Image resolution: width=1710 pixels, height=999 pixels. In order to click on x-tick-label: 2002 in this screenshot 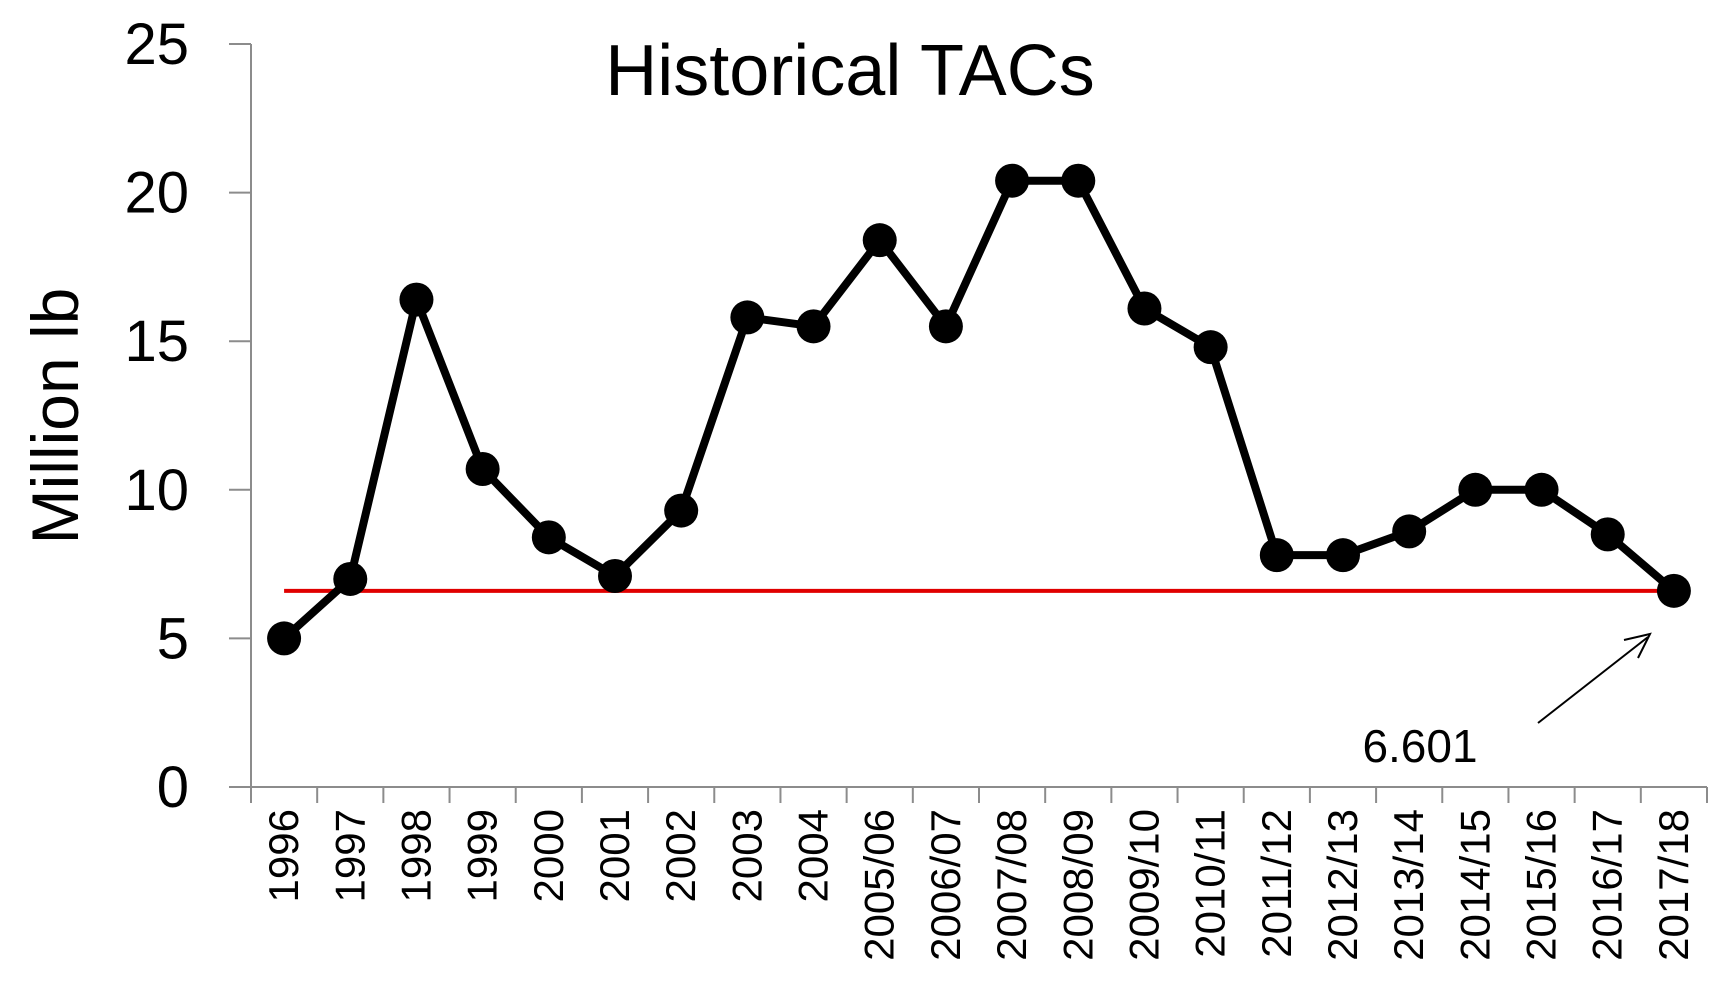, I will do `click(680, 855)`.